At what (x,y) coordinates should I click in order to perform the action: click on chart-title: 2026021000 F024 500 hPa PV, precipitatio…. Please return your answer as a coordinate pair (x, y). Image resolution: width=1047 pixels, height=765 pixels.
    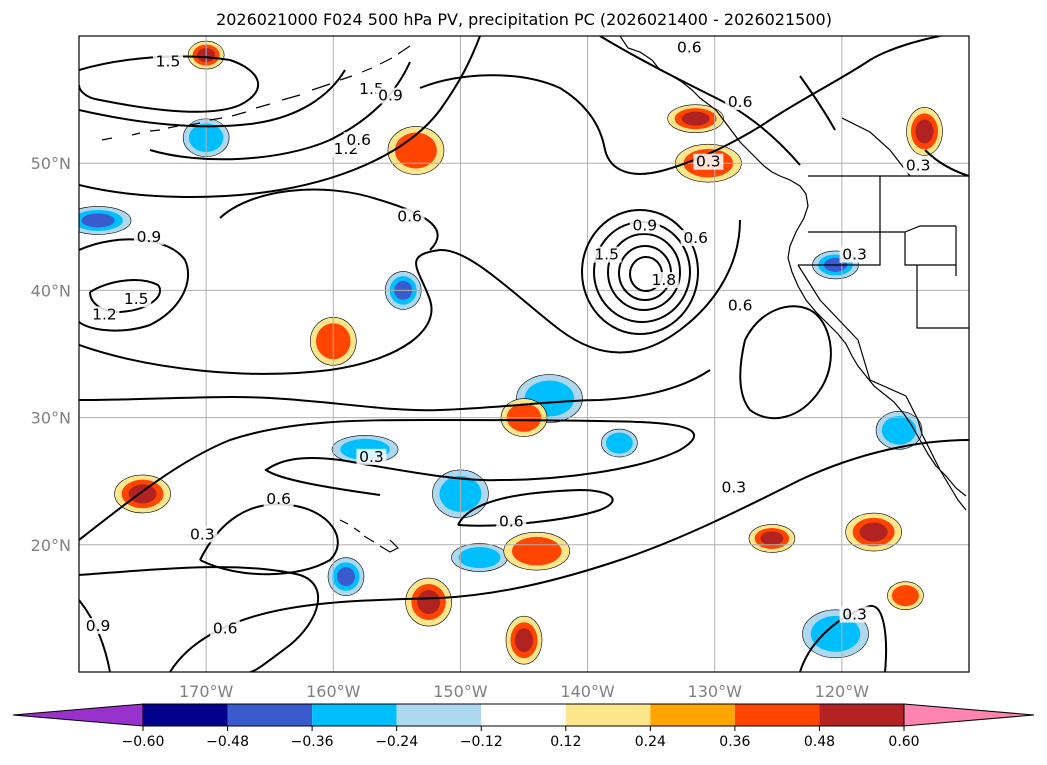
    Looking at the image, I should click on (524, 19).